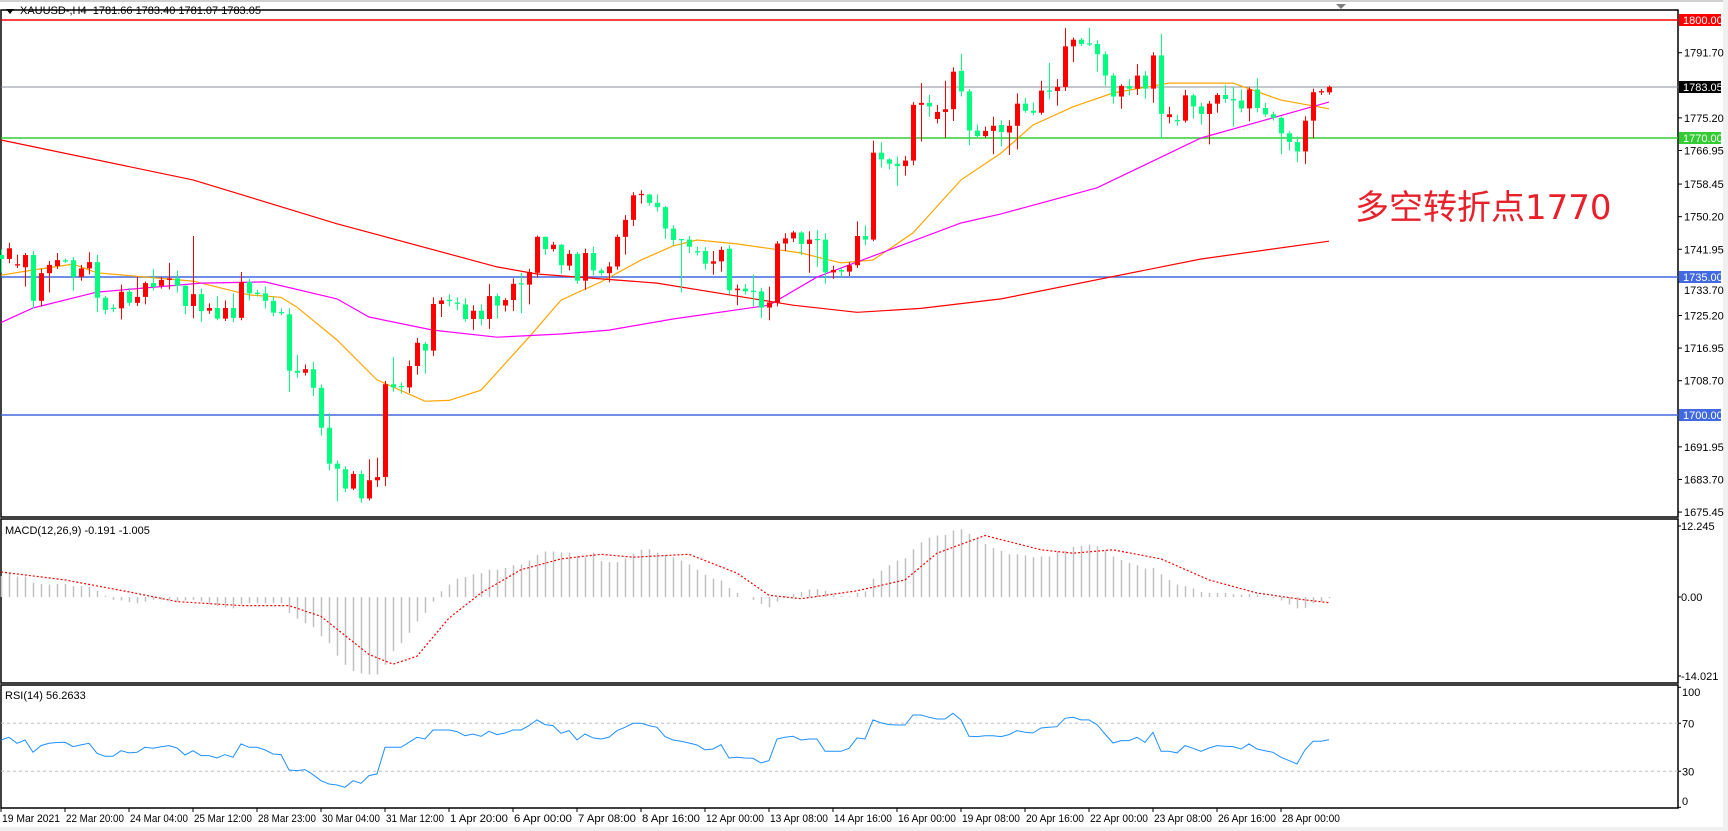 The image size is (1728, 831). What do you see at coordinates (1689, 747) in the screenshot?
I see `rsi-axis: 100 70 30 0` at bounding box center [1689, 747].